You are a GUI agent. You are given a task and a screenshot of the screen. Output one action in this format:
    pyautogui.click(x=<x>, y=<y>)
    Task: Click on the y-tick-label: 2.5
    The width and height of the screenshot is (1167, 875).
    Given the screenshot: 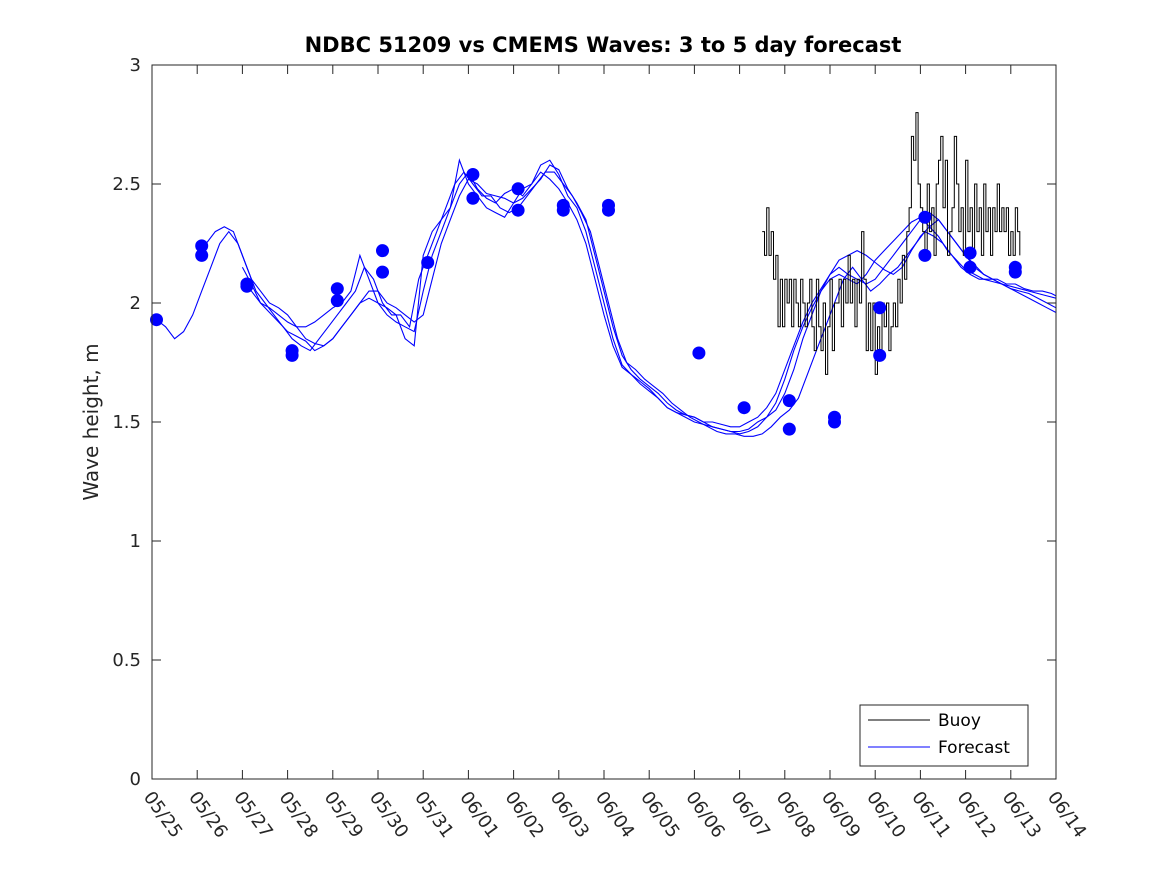 What is the action you would take?
    pyautogui.click(x=126, y=184)
    